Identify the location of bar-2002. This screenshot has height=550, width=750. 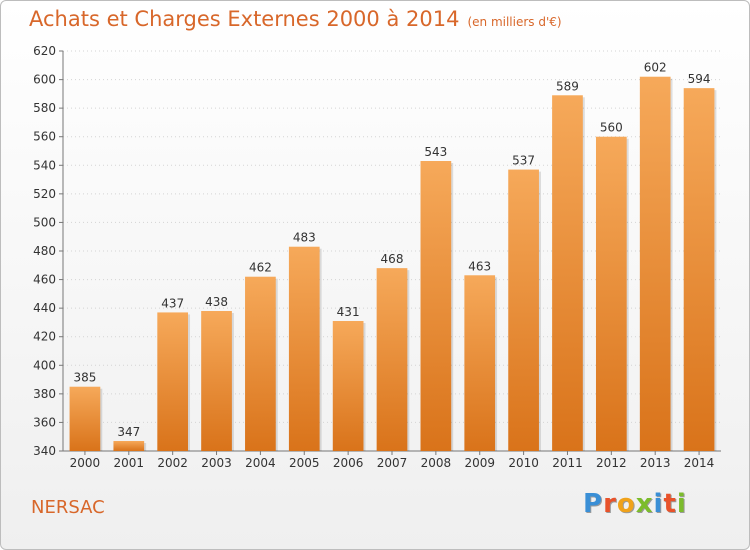
(173, 381).